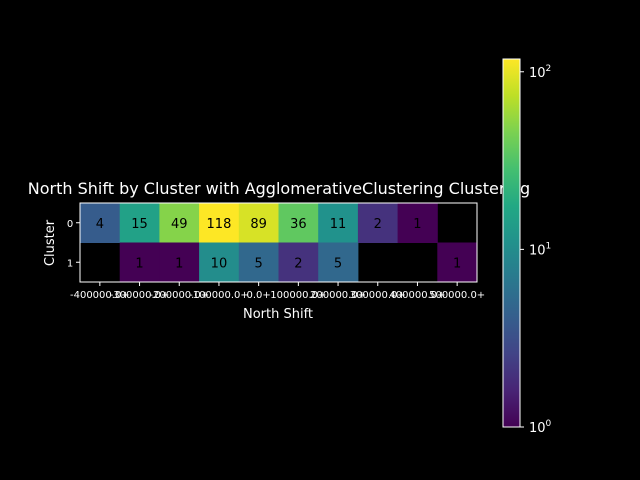  Describe the element at coordinates (511, 243) in the screenshot. I see `colorbar` at that location.